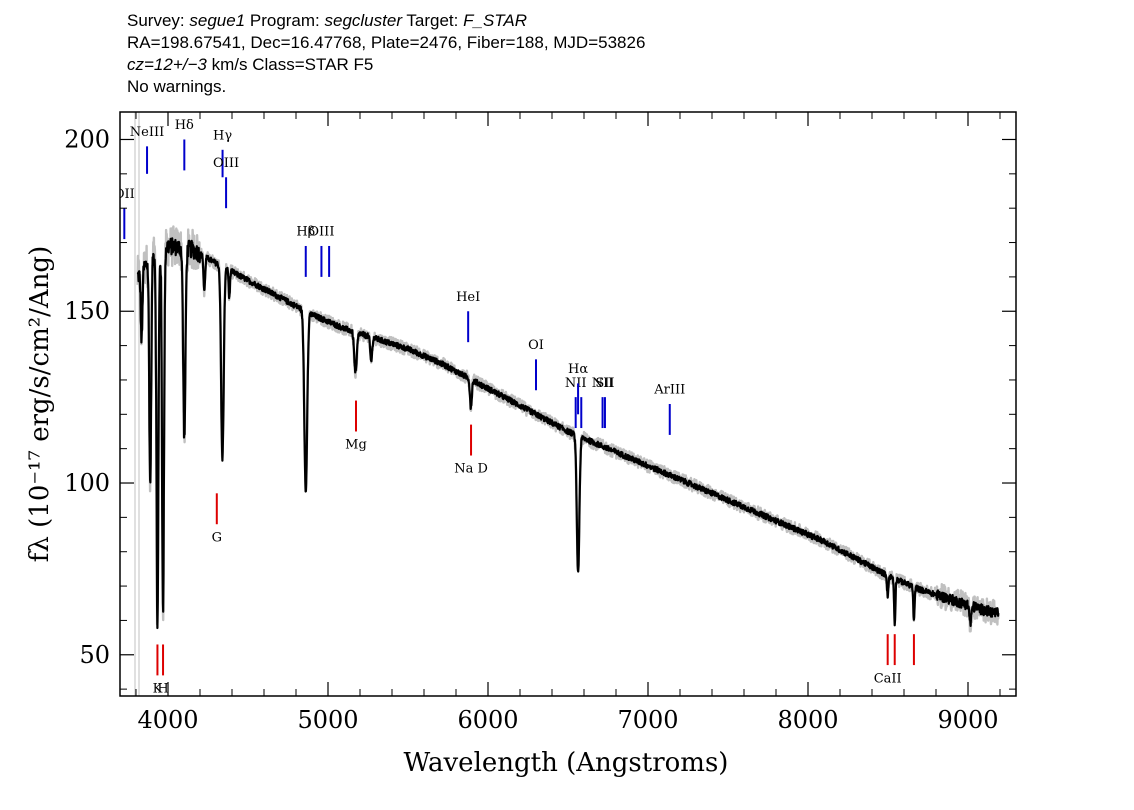  Describe the element at coordinates (386, 65) in the screenshot. I see `header-line-class: cz=12+/−3 km/s Class=STAR F5` at that location.